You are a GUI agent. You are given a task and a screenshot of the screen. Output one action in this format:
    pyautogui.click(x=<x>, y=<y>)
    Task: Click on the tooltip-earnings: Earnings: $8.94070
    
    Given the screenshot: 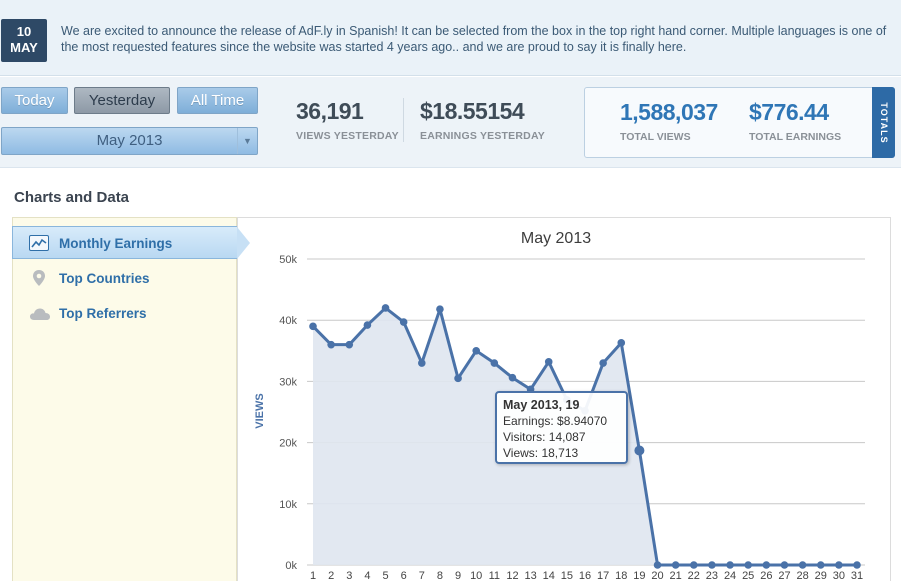 What is the action you would take?
    pyautogui.click(x=555, y=421)
    